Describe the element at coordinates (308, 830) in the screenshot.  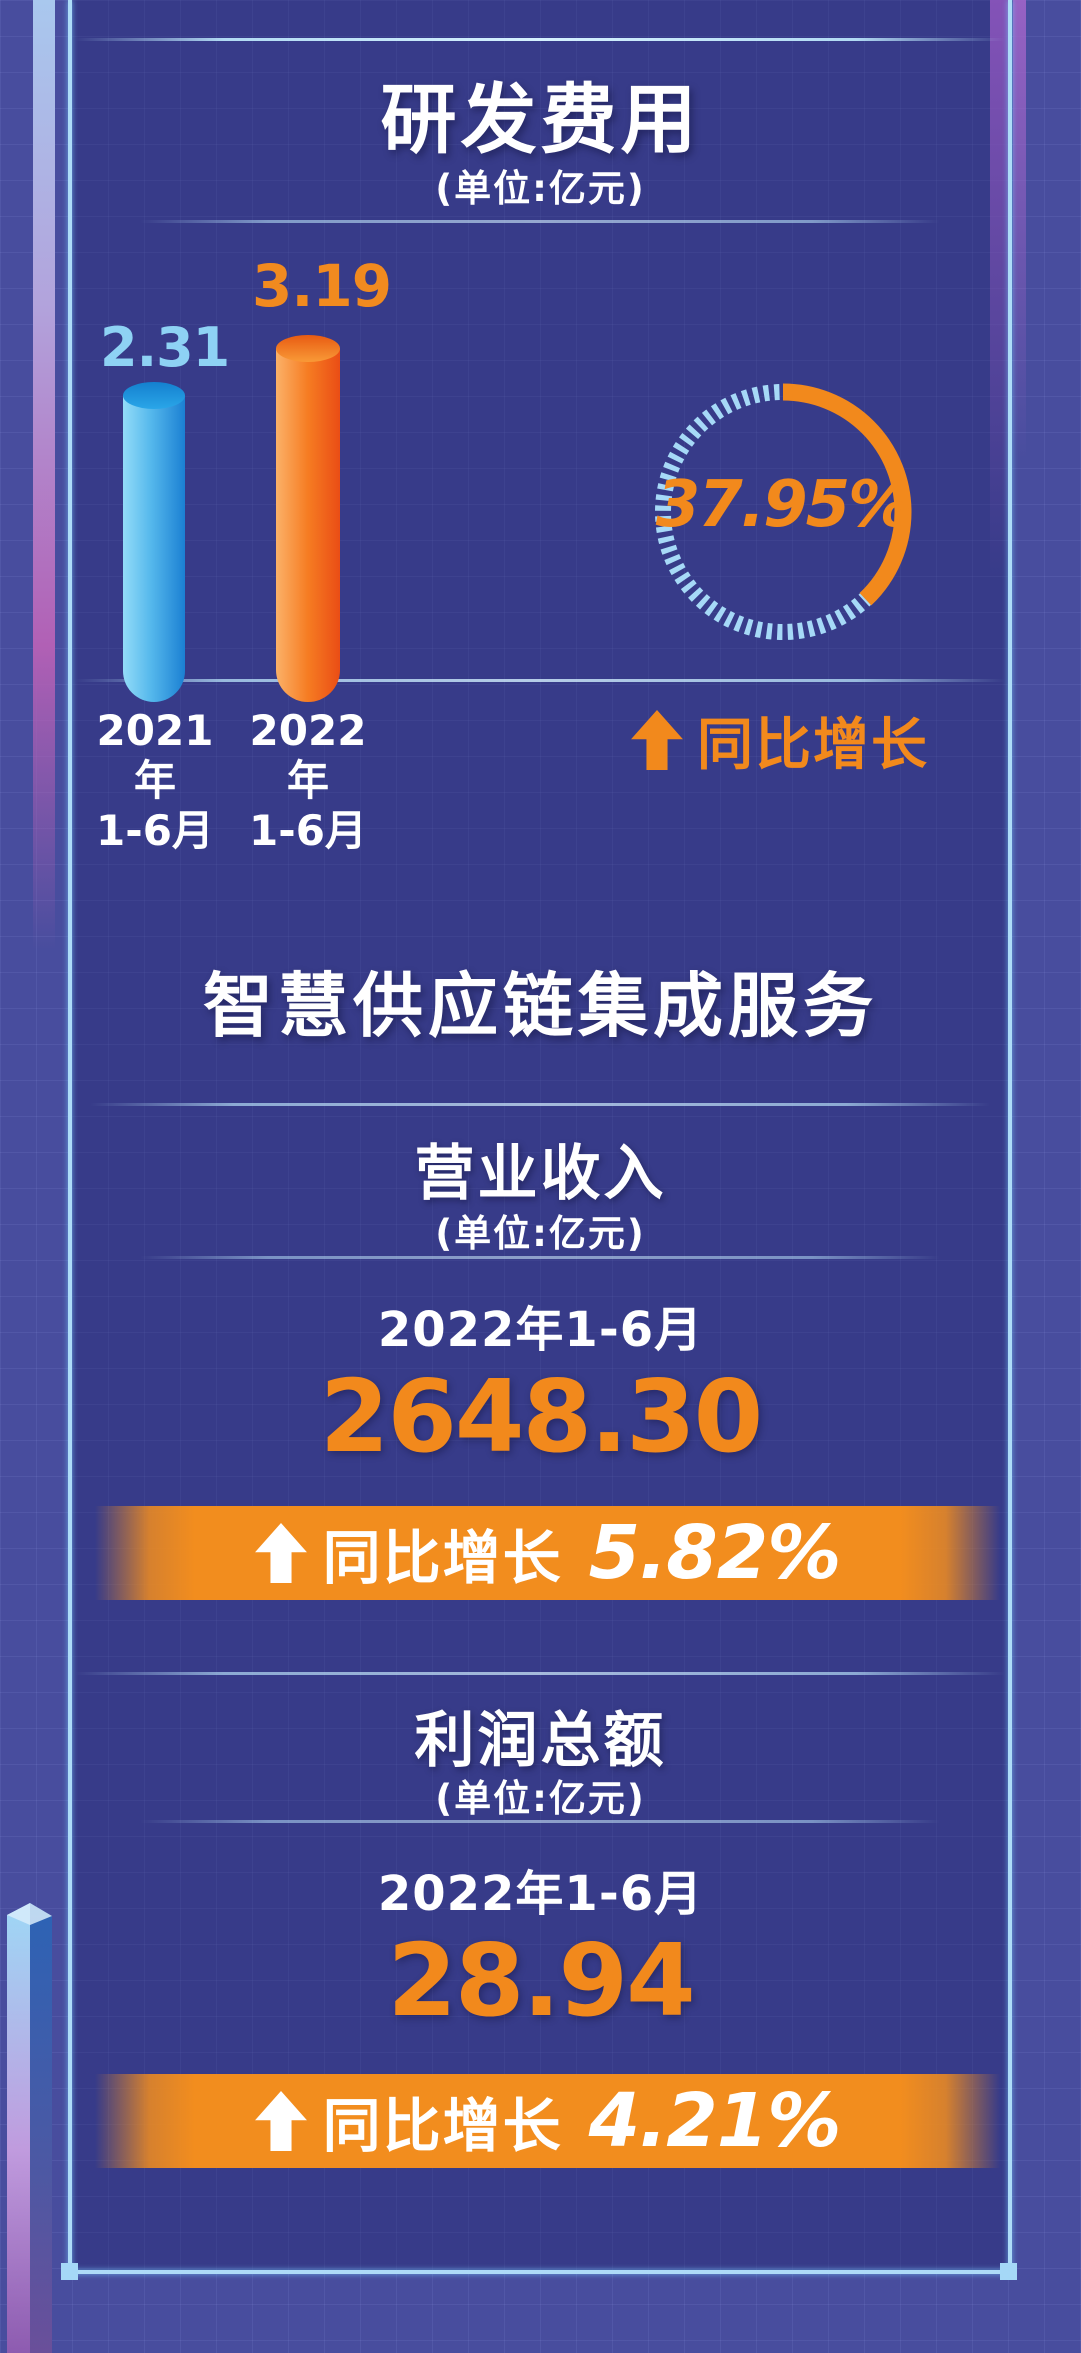
I see `bar-2022-label-line2: 1-6月` at that location.